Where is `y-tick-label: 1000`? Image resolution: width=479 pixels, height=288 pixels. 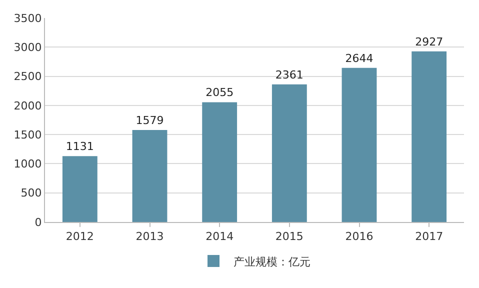 y-tick-label: 1000 is located at coordinates (28, 164).